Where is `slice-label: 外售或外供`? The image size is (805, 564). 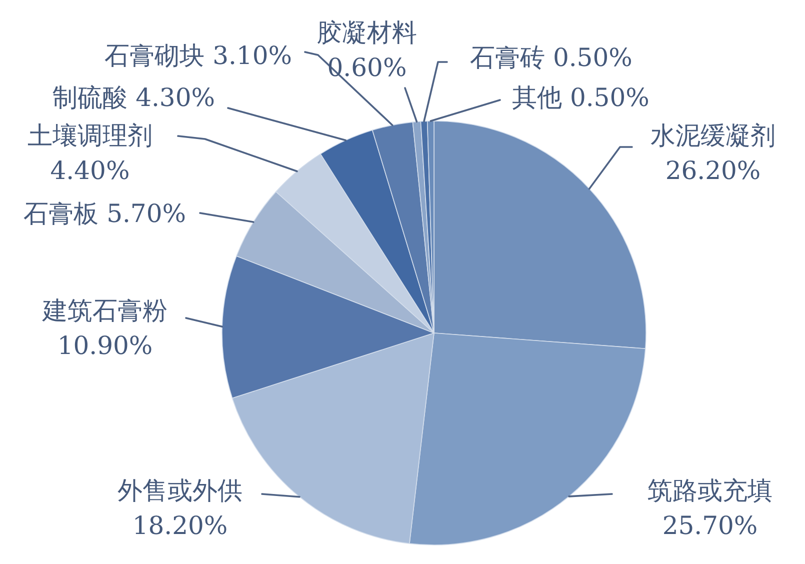
slice-label: 外售或外供 is located at coordinates (180, 490).